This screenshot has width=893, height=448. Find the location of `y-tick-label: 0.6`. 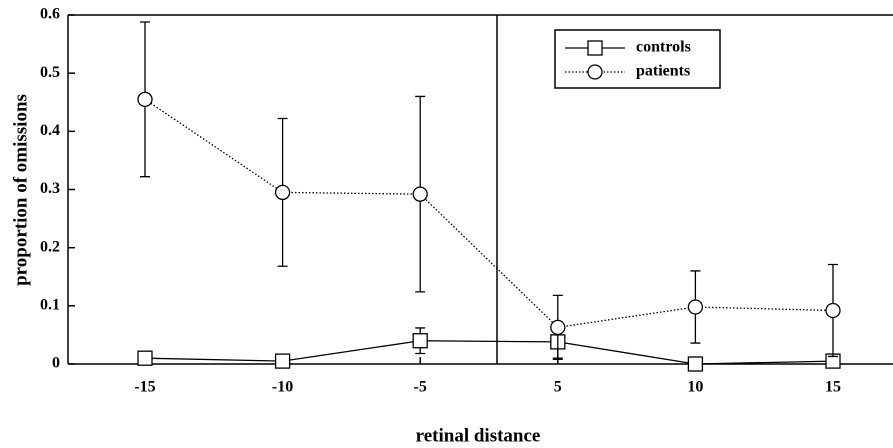

y-tick-label: 0.6 is located at coordinates (50, 14).